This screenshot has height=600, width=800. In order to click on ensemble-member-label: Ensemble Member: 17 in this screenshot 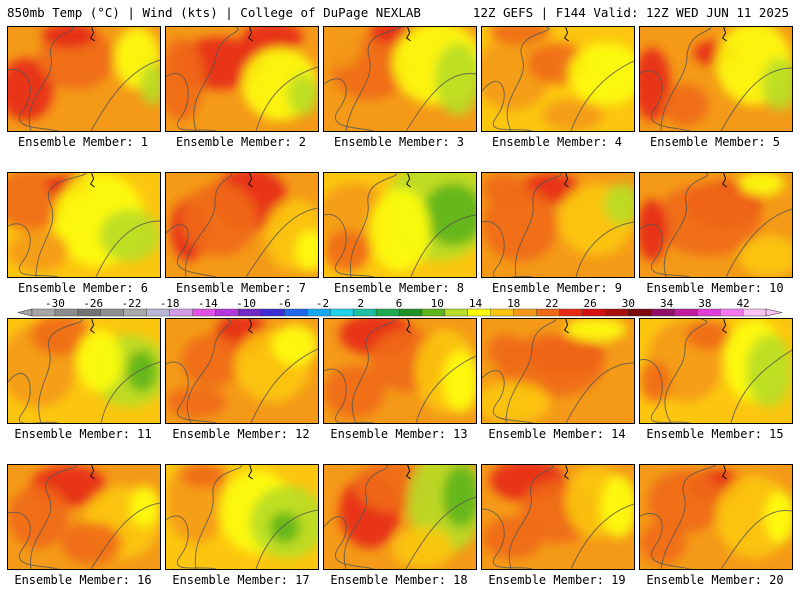, I will do `click(241, 580)`.